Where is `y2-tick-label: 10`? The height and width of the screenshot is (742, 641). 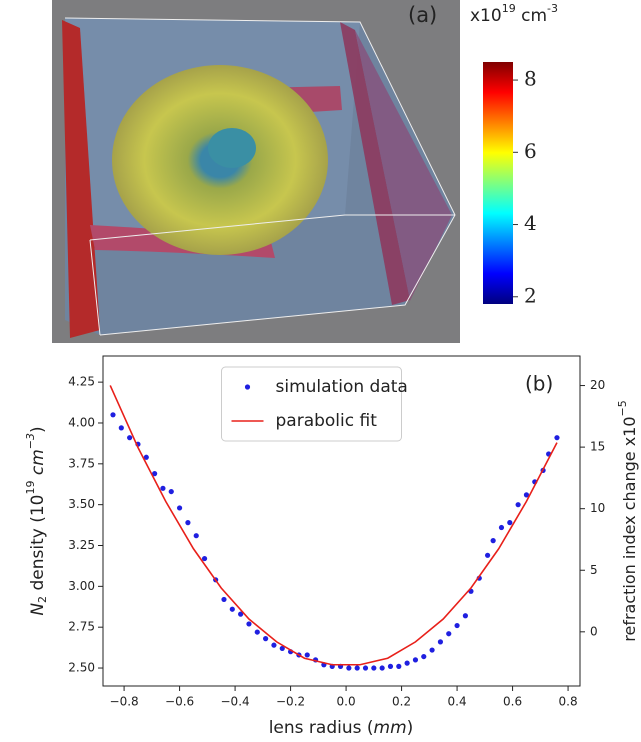
y2-tick-label: 10 is located at coordinates (597, 508).